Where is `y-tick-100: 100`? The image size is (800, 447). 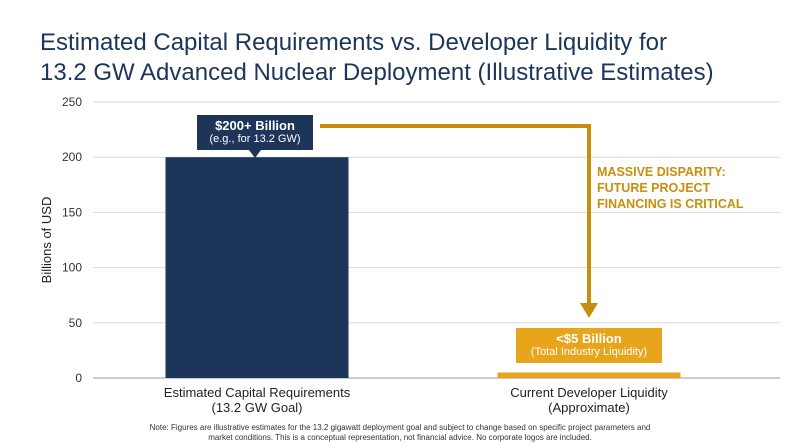
y-tick-100: 100 is located at coordinates (72, 268).